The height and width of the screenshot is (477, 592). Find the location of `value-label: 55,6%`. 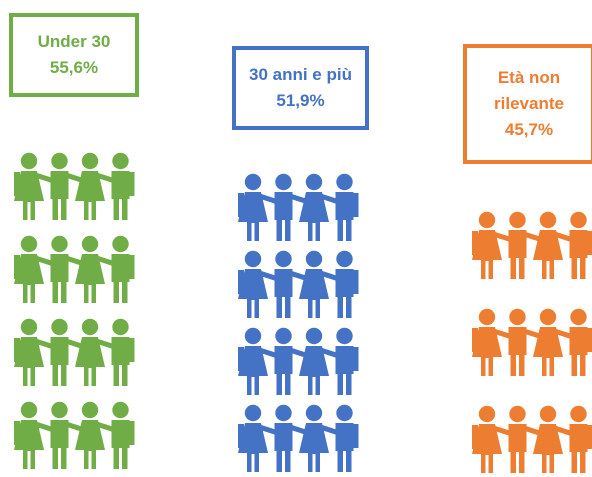

value-label: 55,6% is located at coordinates (74, 67).